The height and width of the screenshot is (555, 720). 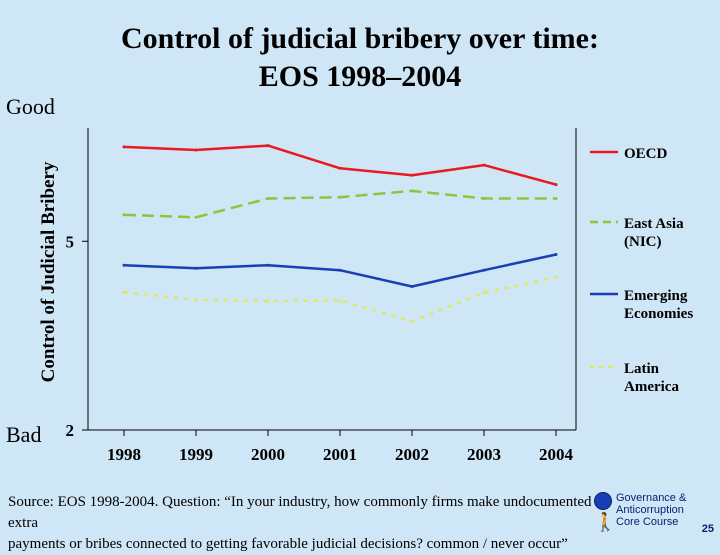 What do you see at coordinates (556, 454) in the screenshot?
I see `x-tick-label: 2004` at bounding box center [556, 454].